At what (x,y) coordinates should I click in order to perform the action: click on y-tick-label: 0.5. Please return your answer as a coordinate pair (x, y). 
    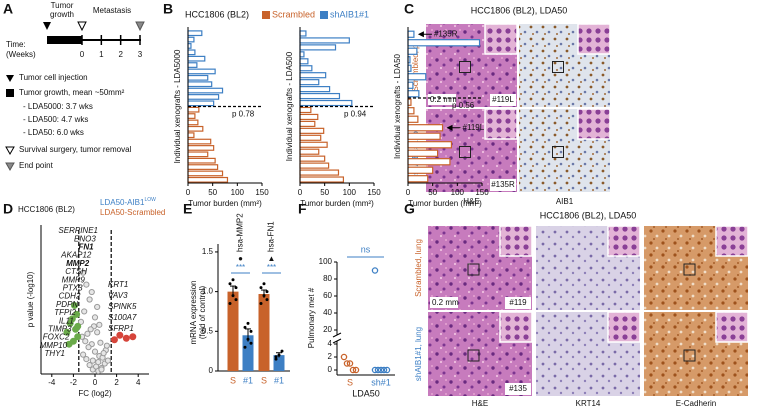
    Looking at the image, I should click on (208, 330).